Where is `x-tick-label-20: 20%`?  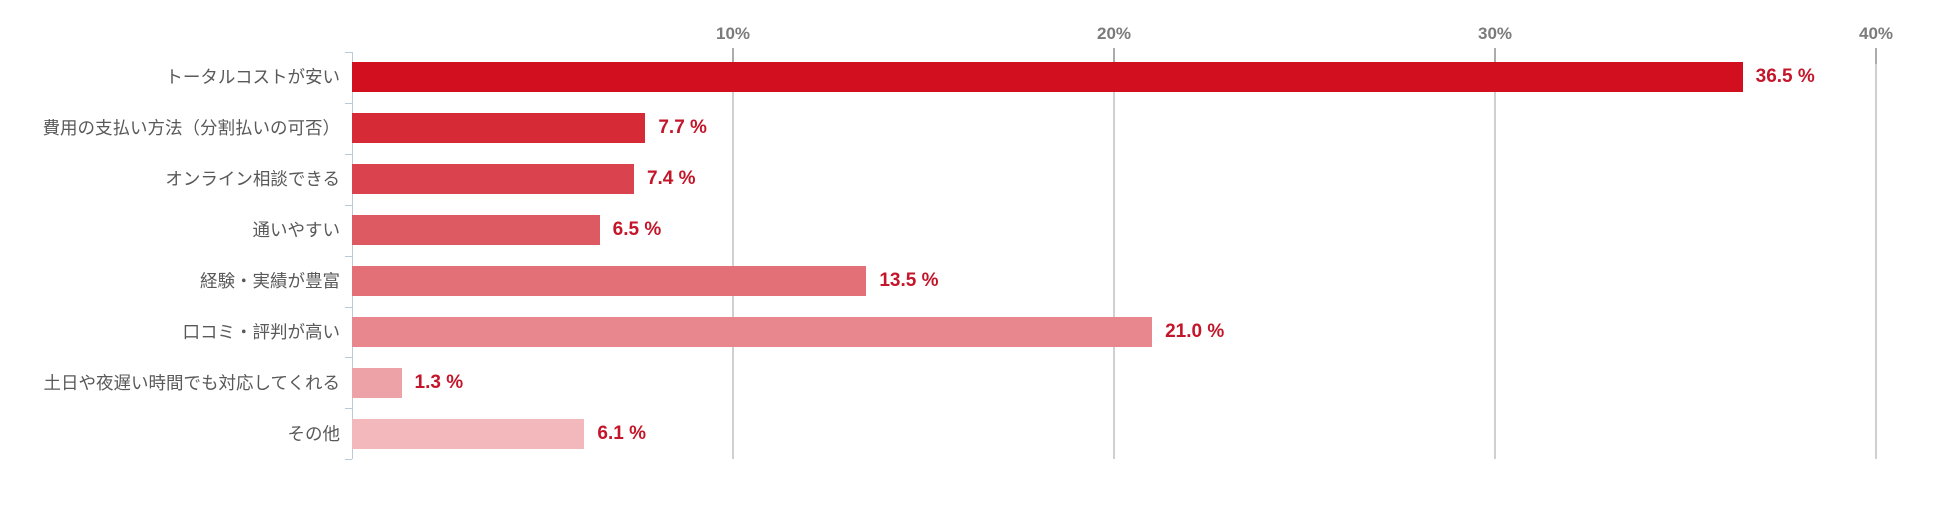
x-tick-label-20: 20% is located at coordinates (1114, 33).